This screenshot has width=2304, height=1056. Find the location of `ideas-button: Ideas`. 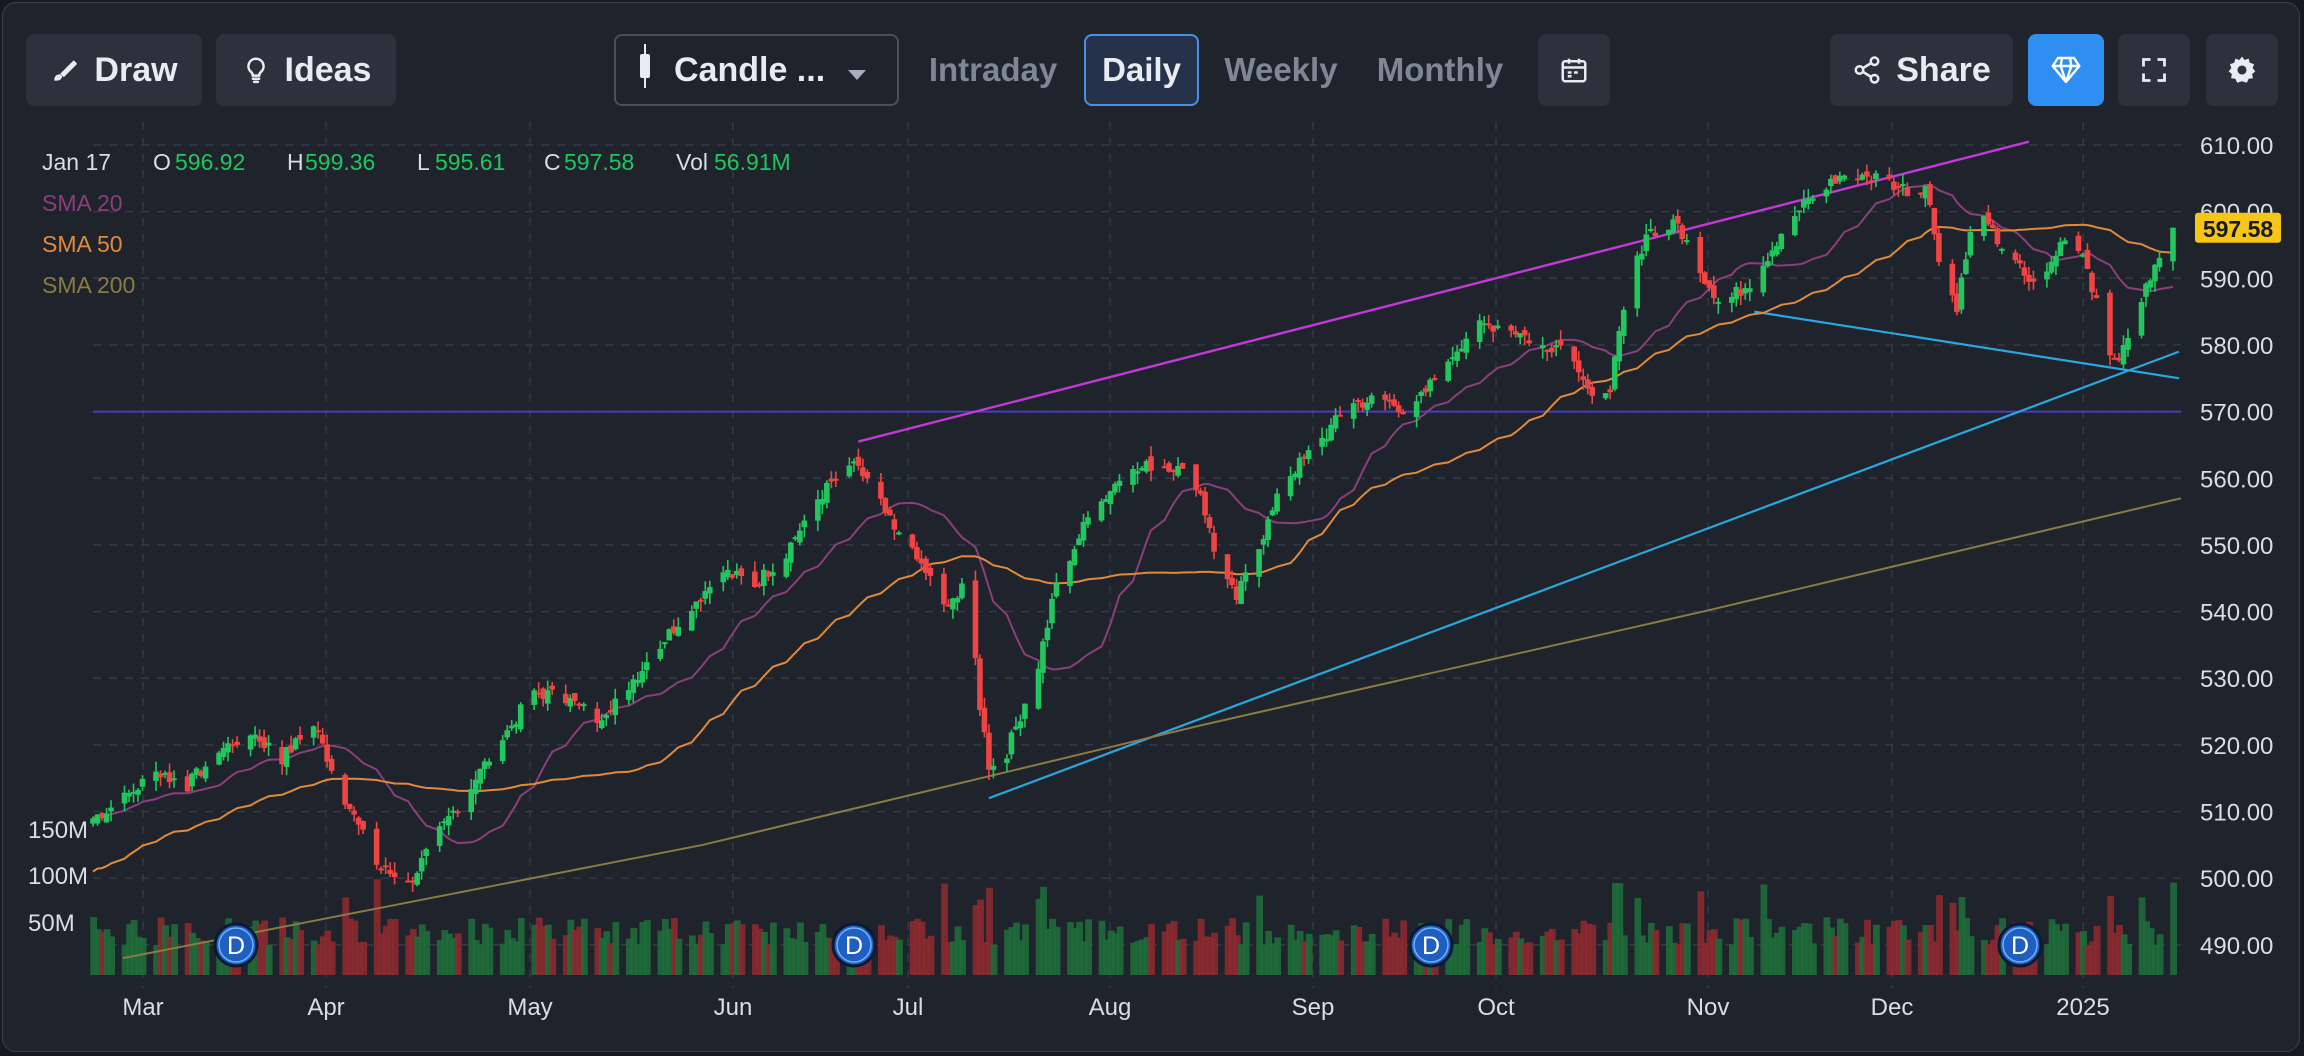

ideas-button: Ideas is located at coordinates (306, 70).